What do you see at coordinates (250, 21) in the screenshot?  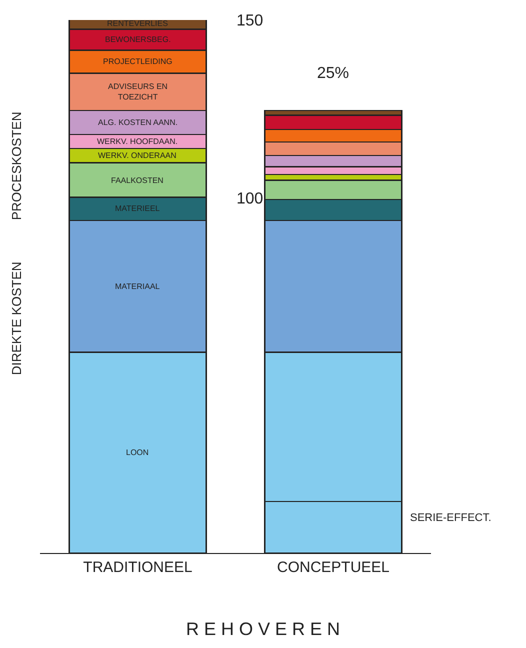 I see `y-tick-label: 150` at bounding box center [250, 21].